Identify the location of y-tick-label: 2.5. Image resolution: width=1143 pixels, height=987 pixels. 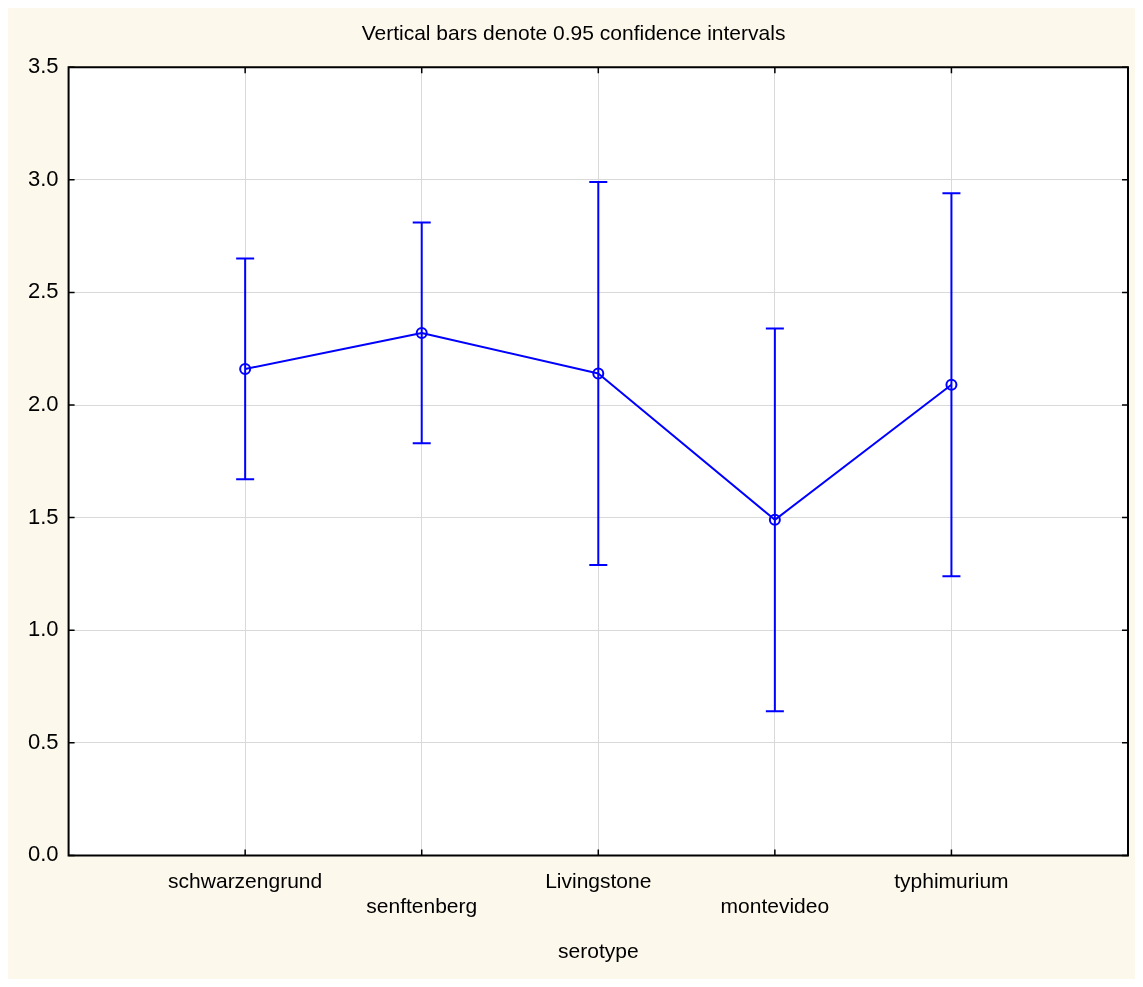
(43, 291).